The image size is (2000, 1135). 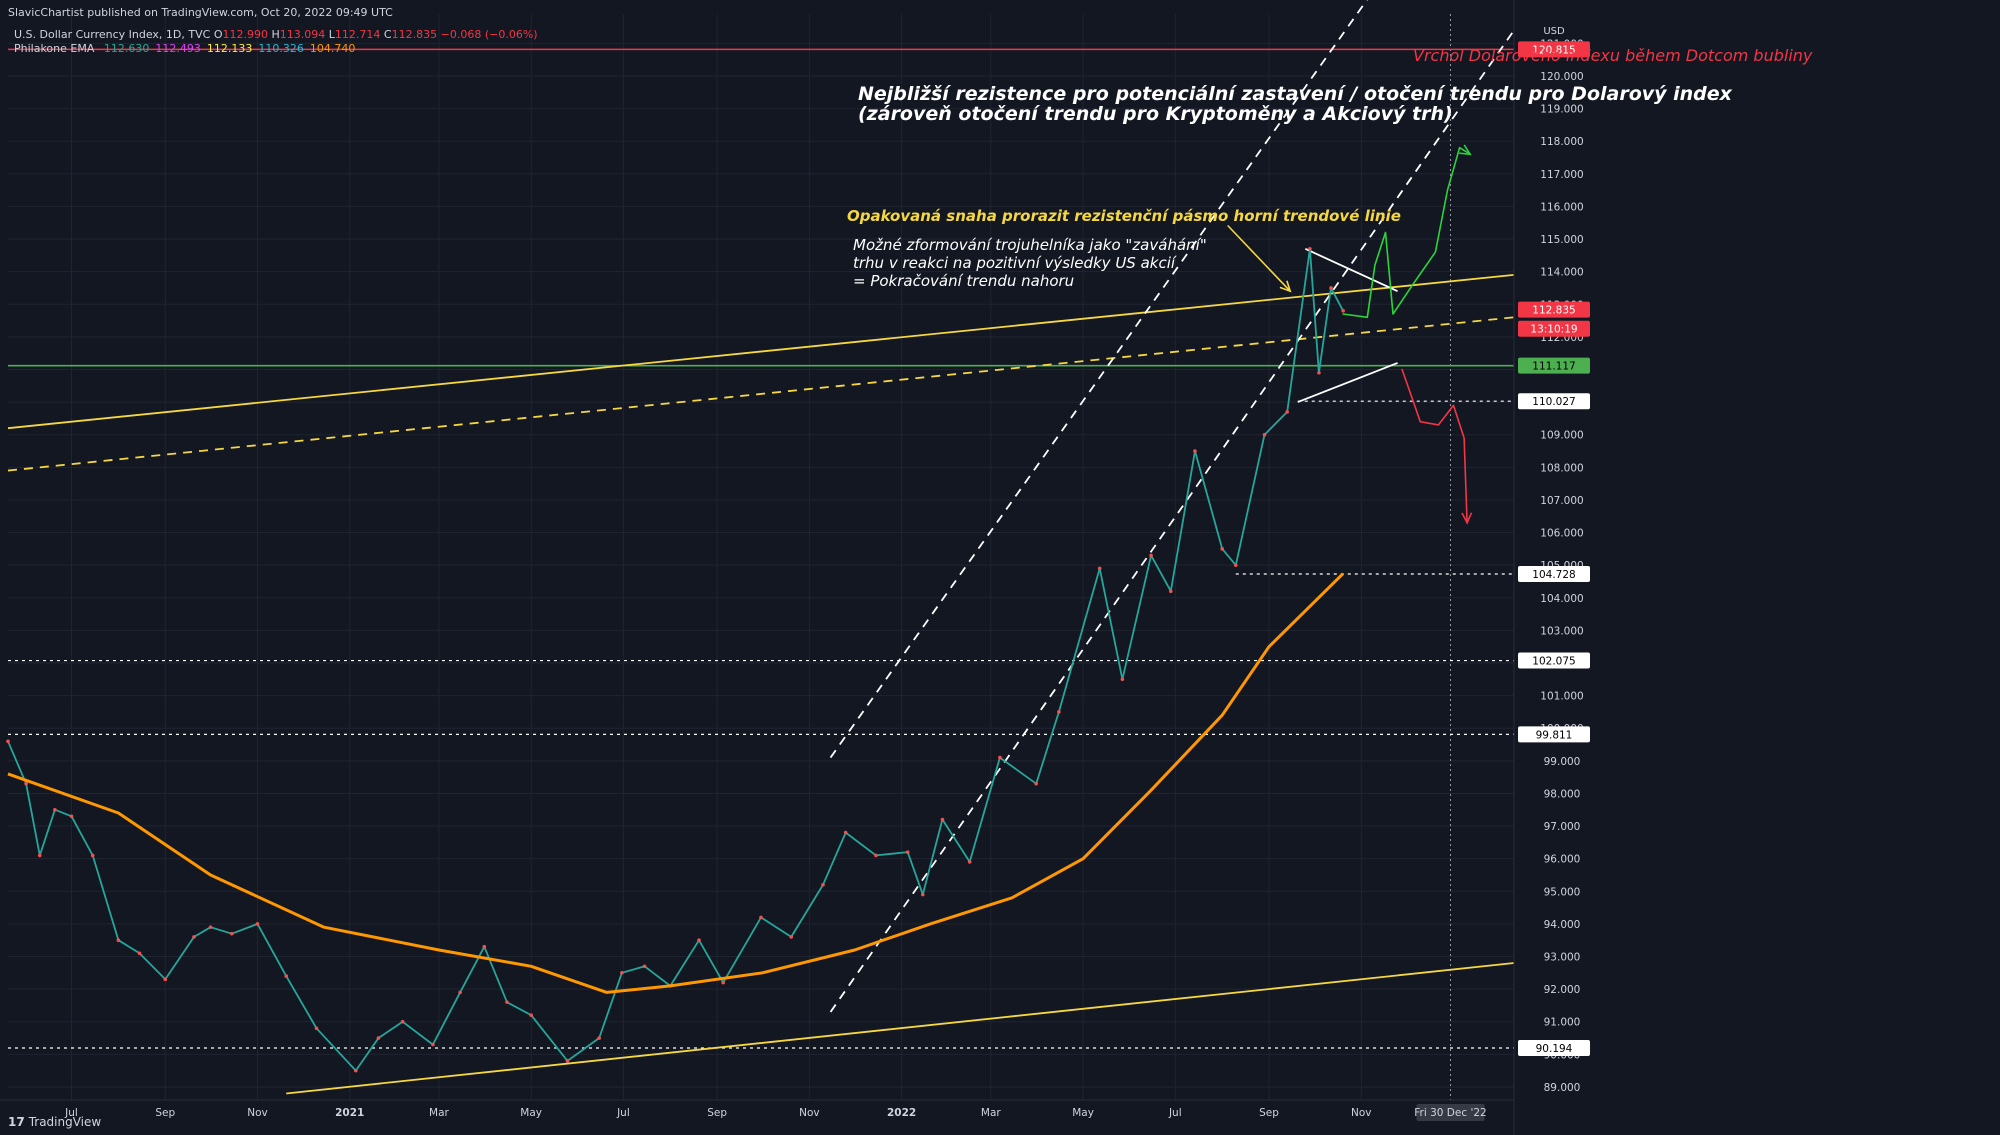 I want to click on cursor-date-bg, so click(x=1450, y=1112).